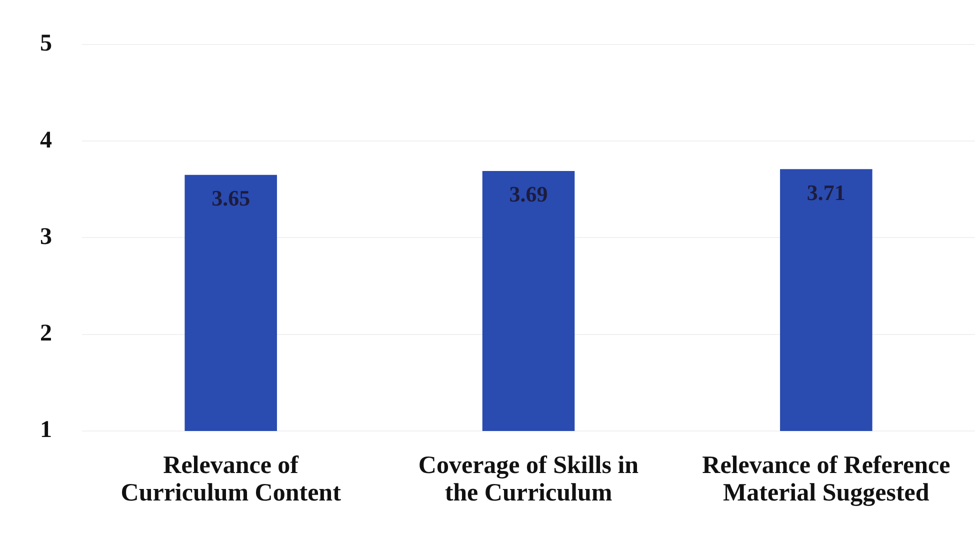 Image resolution: width=979 pixels, height=534 pixels. Describe the element at coordinates (528, 194) in the screenshot. I see `data-label: 3.69` at that location.